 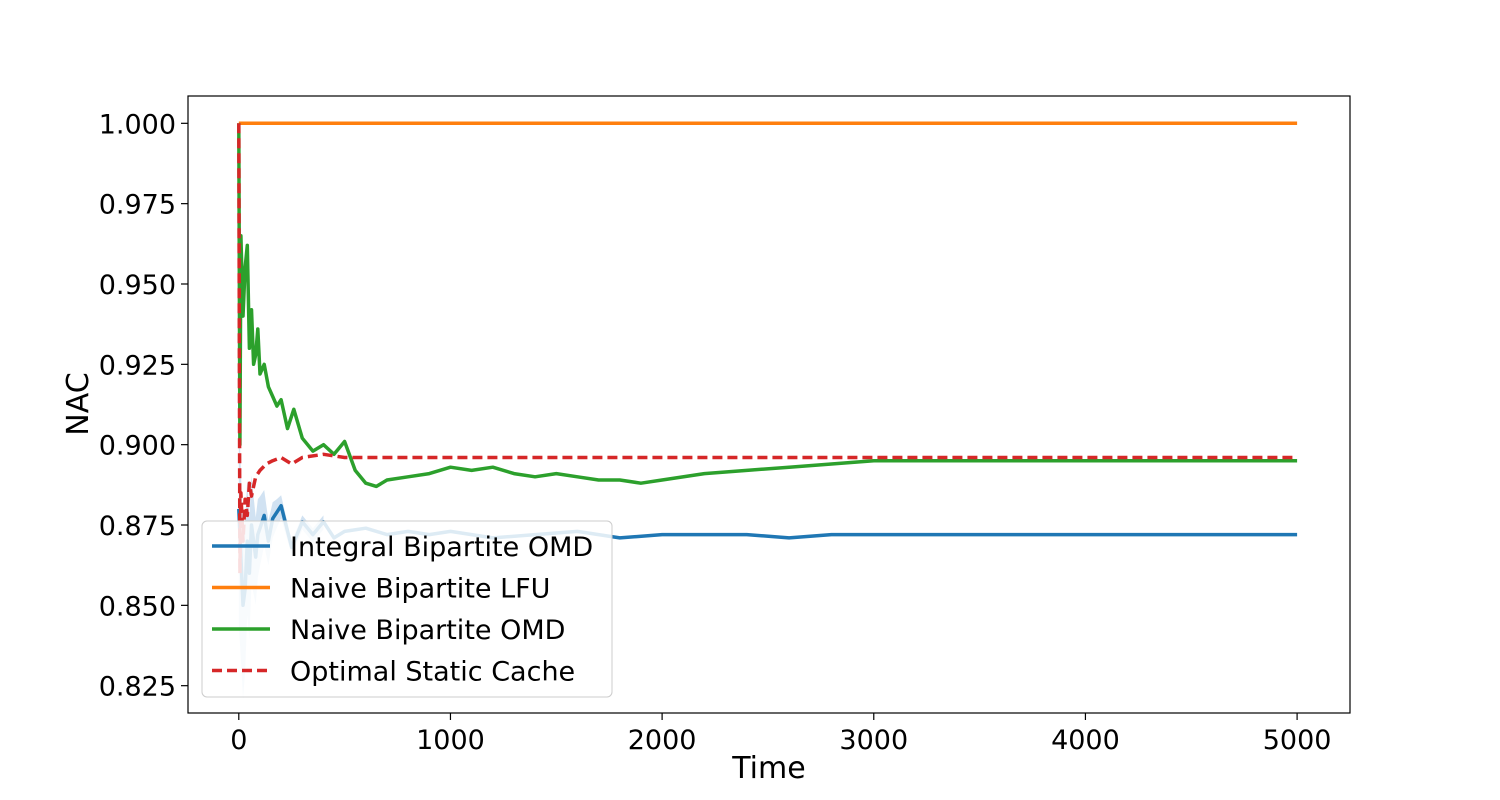 What do you see at coordinates (420, 589) in the screenshot?
I see `legend-label-1: Naive Bipartite LFU` at bounding box center [420, 589].